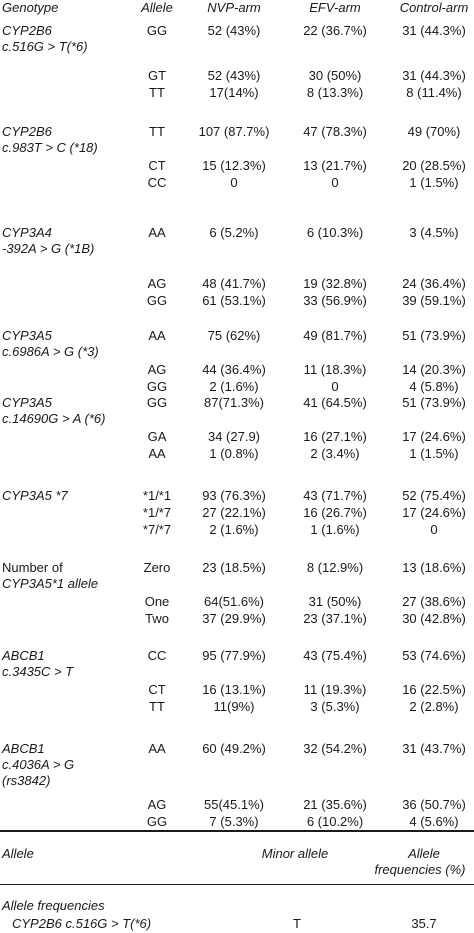  Describe the element at coordinates (27, 131) in the screenshot. I see `genotype-label: CYP2B6` at that location.